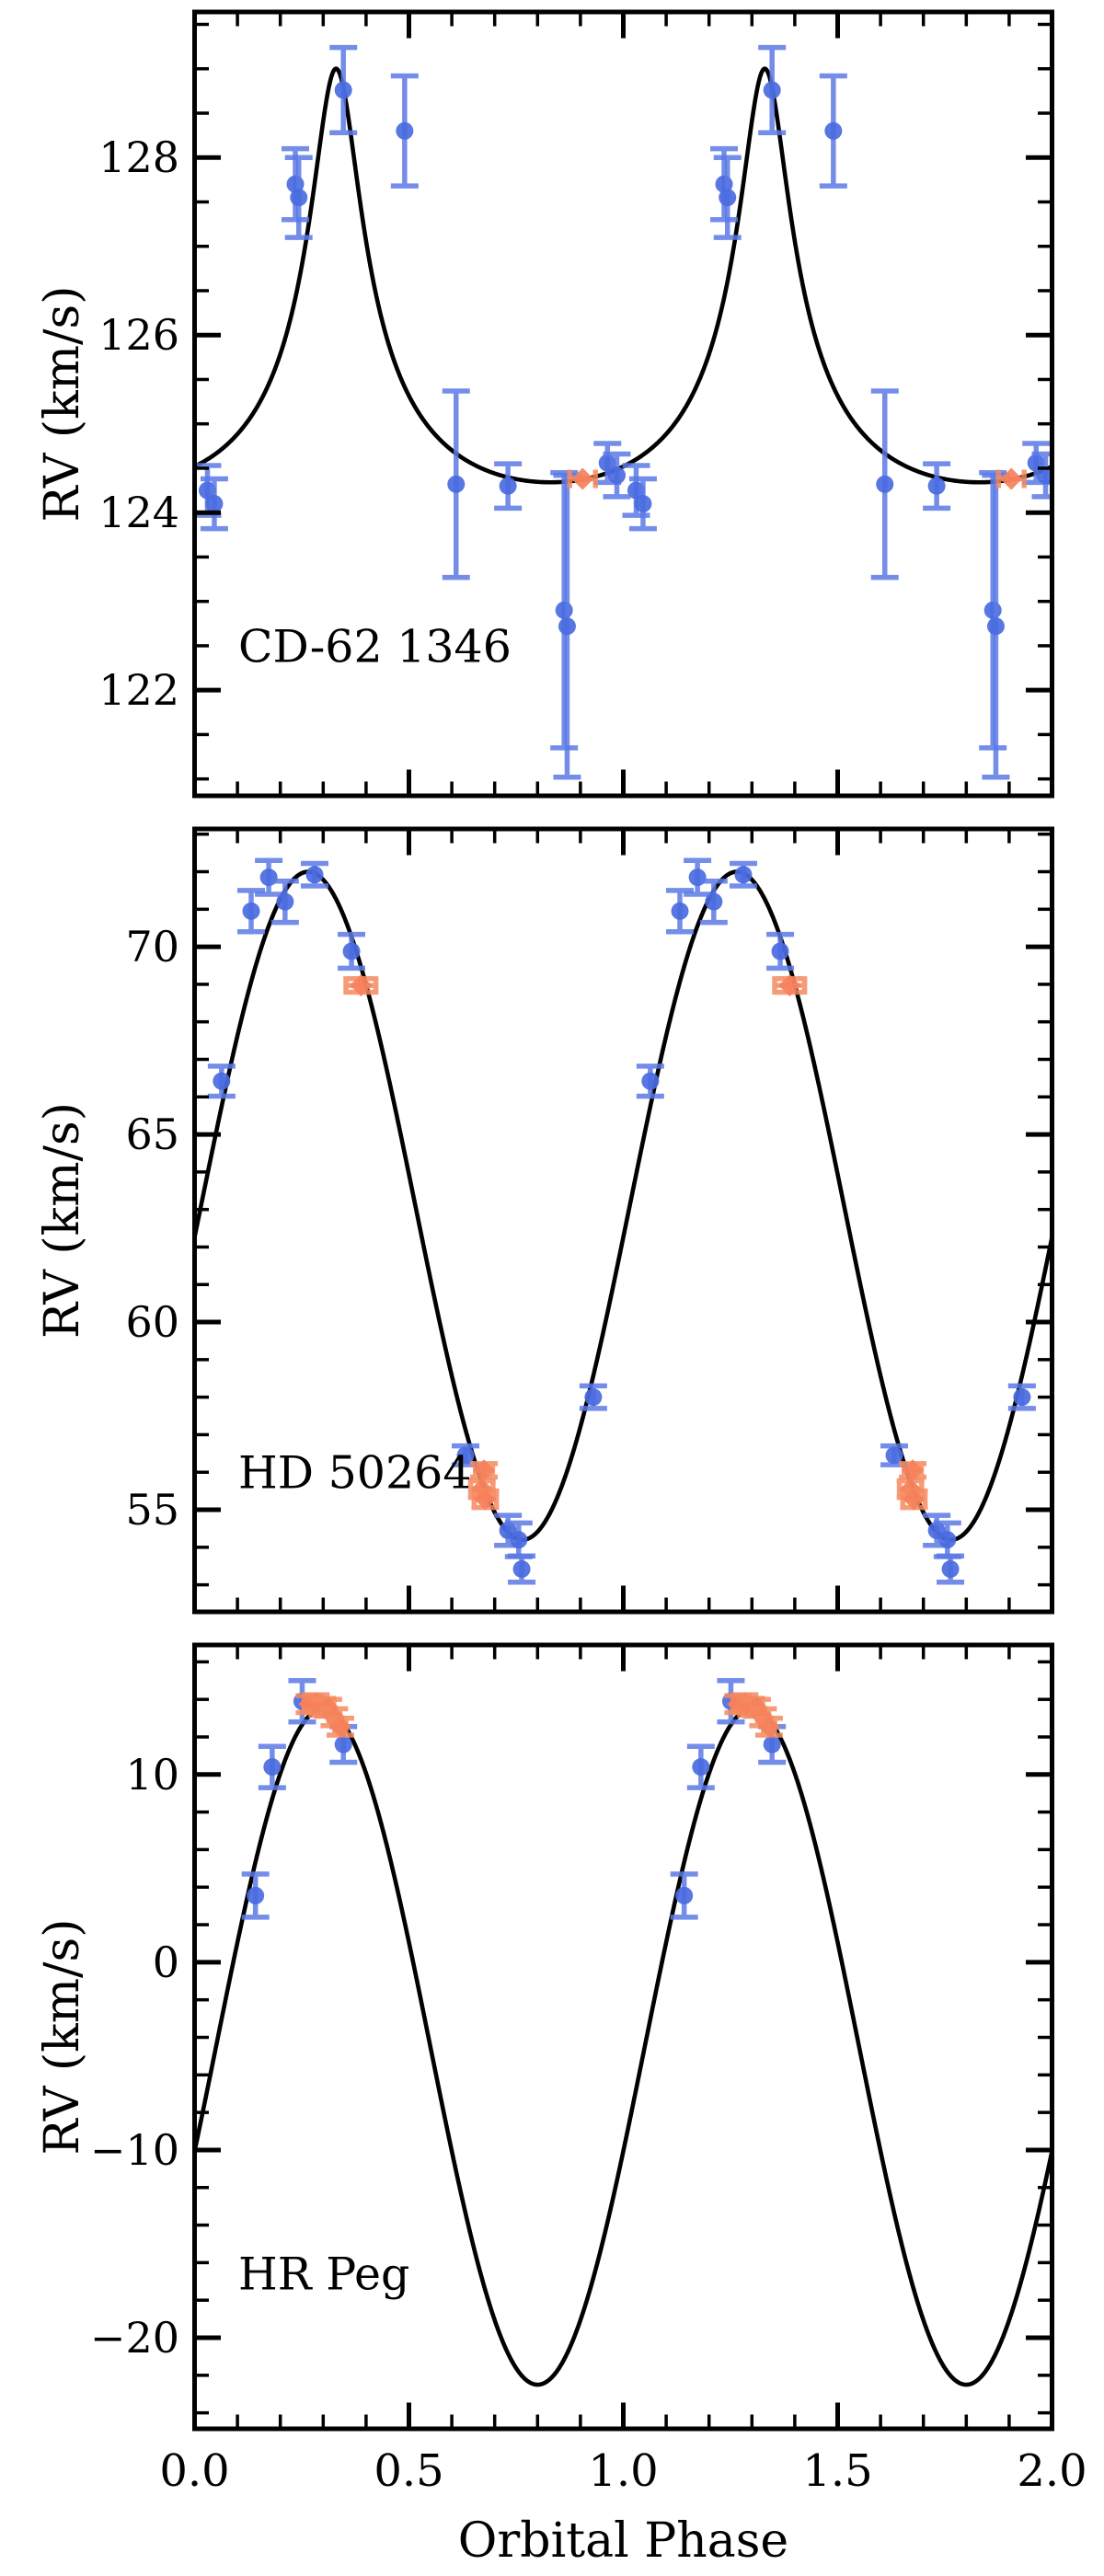 The height and width of the screenshot is (2576, 1104). Describe the element at coordinates (166, 1962) in the screenshot. I see `y-tick-label: 0` at that location.